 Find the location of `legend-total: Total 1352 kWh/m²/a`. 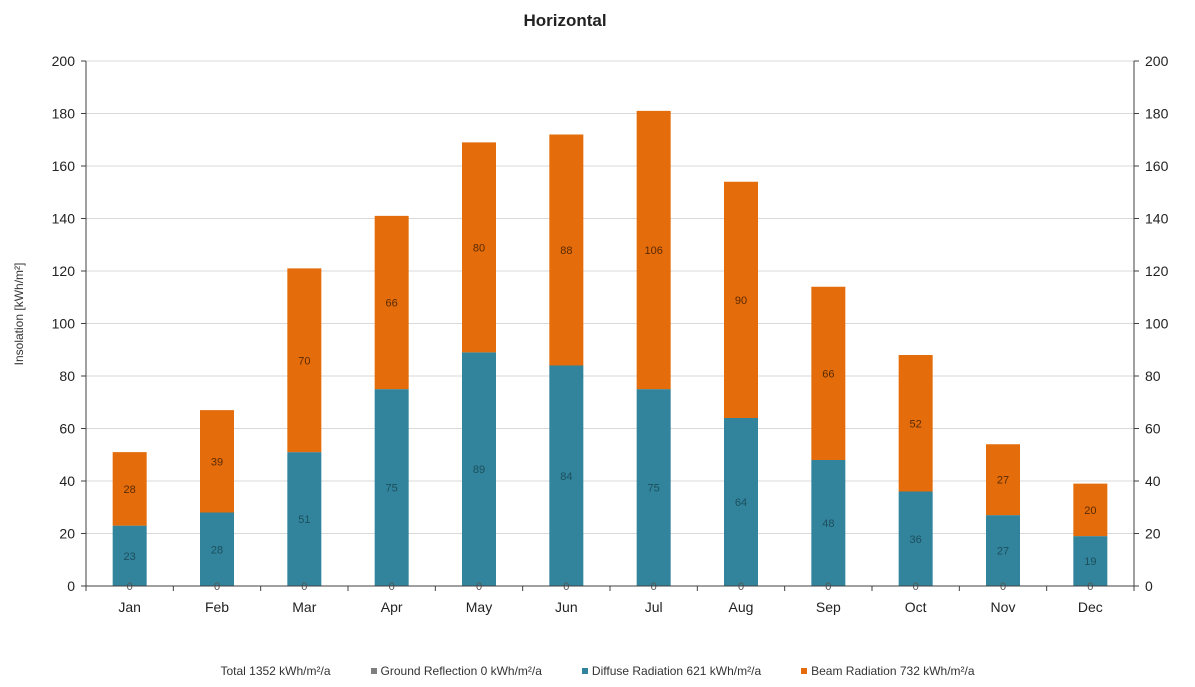

legend-total: Total 1352 kWh/m²/a is located at coordinates (275, 671).